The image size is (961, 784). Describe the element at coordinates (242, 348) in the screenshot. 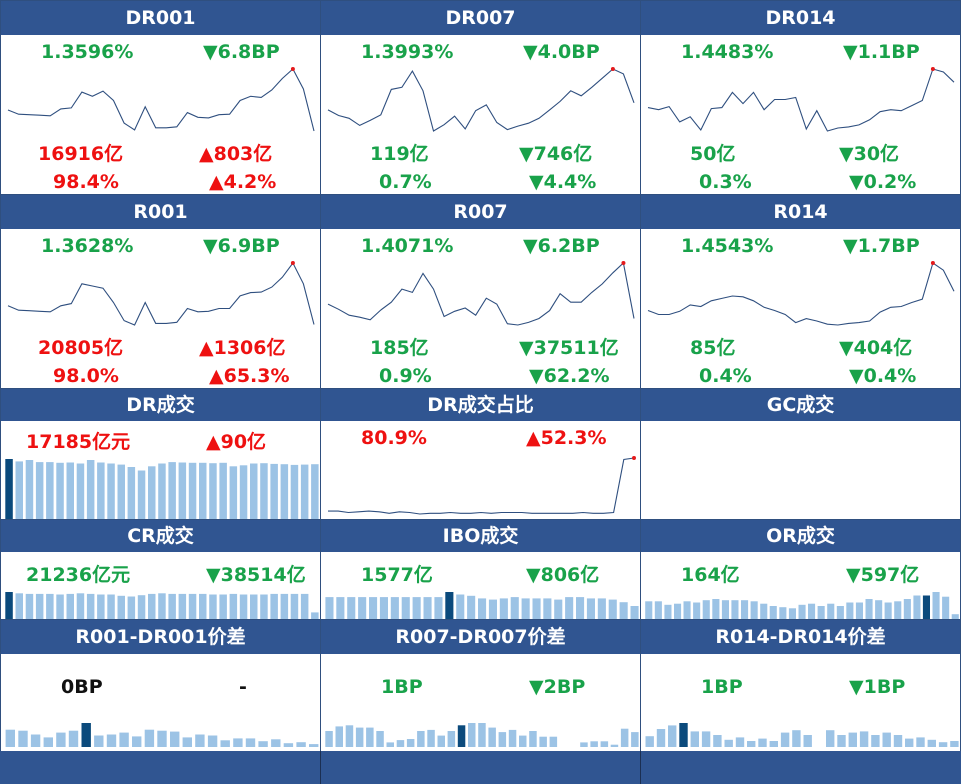

I see `volume-change: ▲1306亿` at that location.